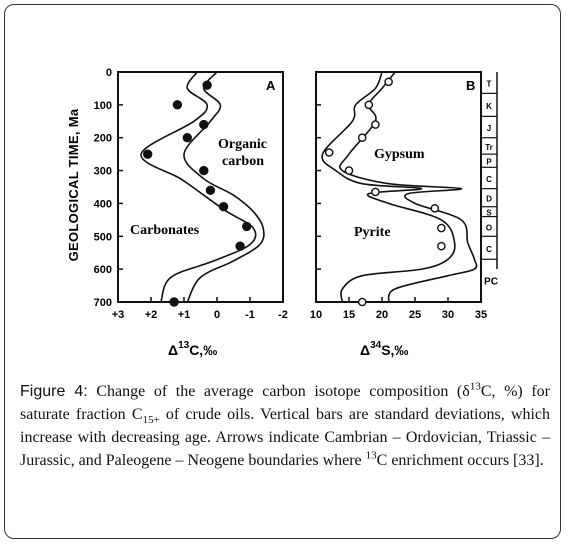  Describe the element at coordinates (470, 85) in the screenshot. I see `panel-b-letter: B` at that location.